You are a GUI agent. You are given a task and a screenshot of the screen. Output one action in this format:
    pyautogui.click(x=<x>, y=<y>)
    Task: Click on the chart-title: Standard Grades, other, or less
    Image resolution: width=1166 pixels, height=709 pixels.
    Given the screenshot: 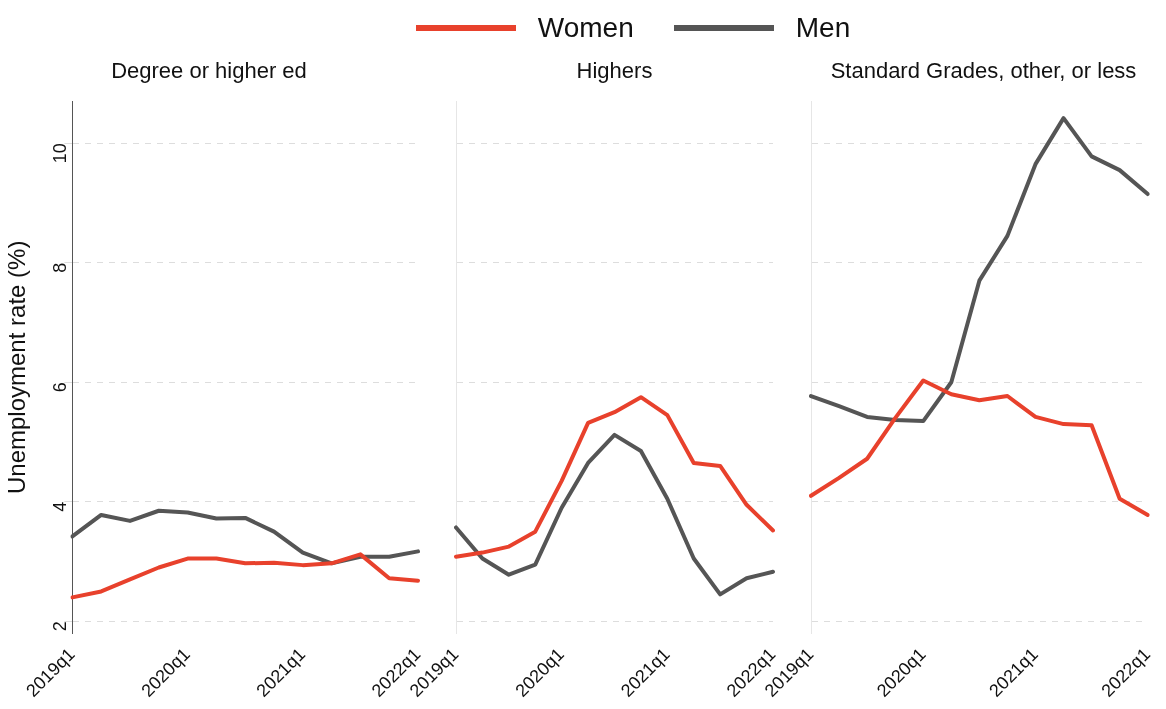 What is the action you would take?
    pyautogui.click(x=983, y=71)
    